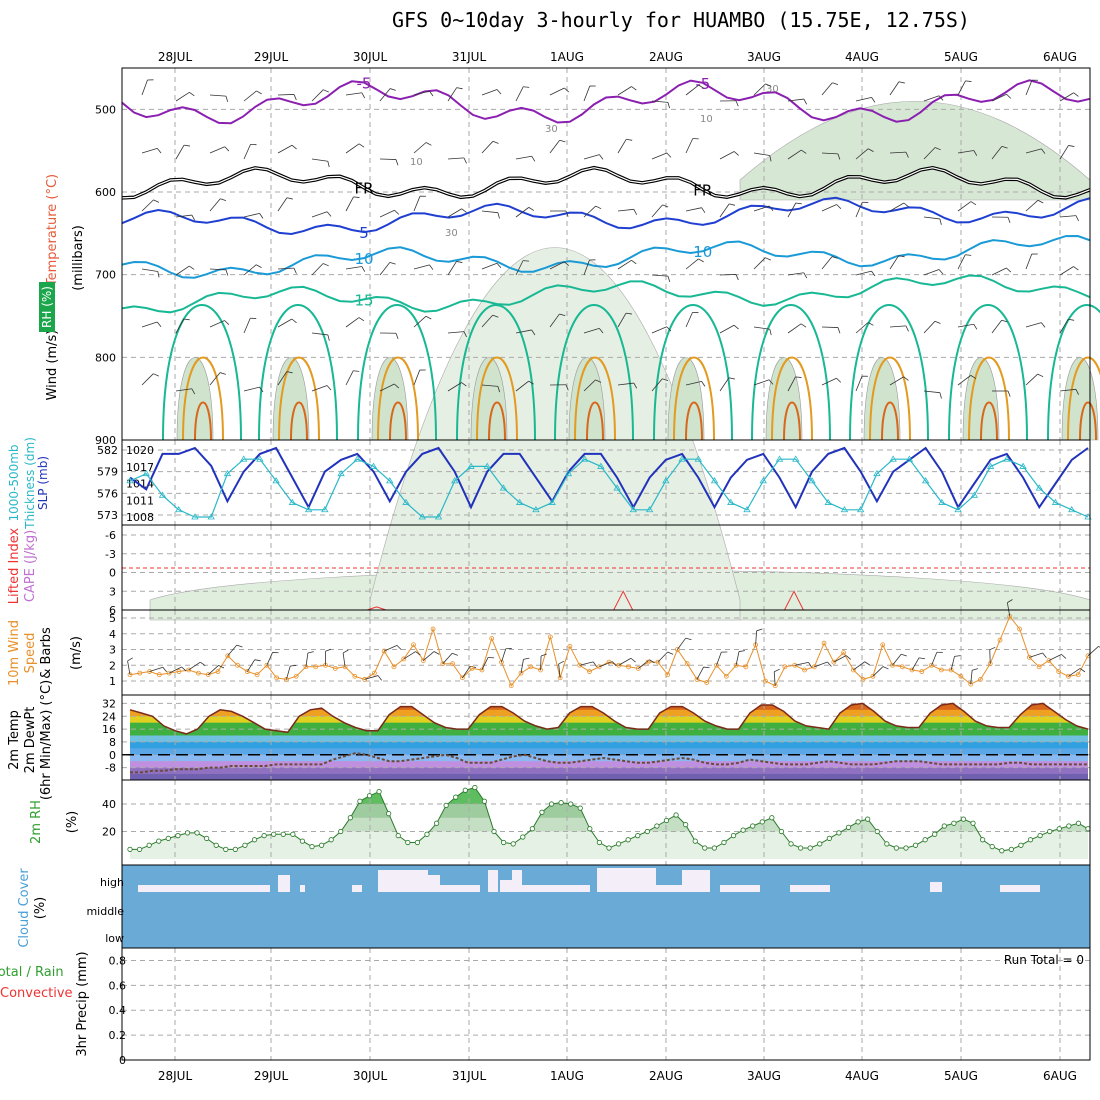 Image resolution: width=1100 pixels, height=1100 pixels. I want to click on wind-barb-0-23-flag, so click(941, 98).